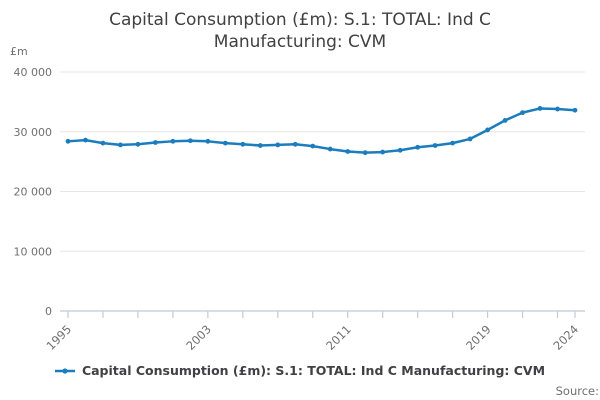 This screenshot has width=600, height=400. I want to click on x-tick-label: 2003, so click(198, 337).